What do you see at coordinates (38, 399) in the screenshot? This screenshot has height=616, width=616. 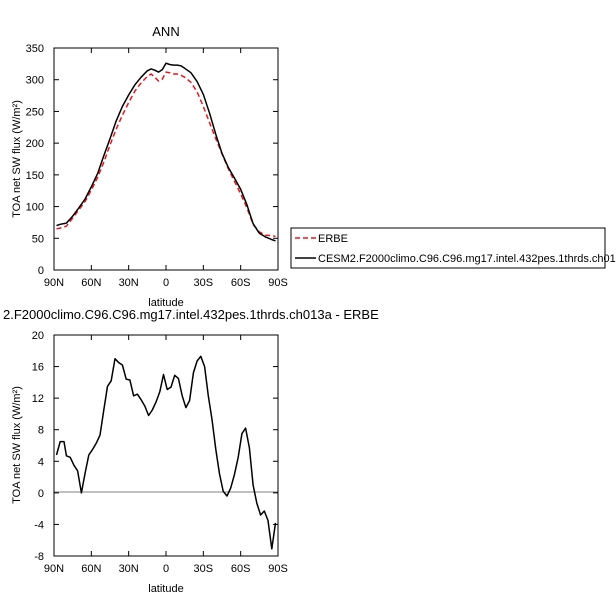 I see `bottom-y-tick-label: 12` at bounding box center [38, 399].